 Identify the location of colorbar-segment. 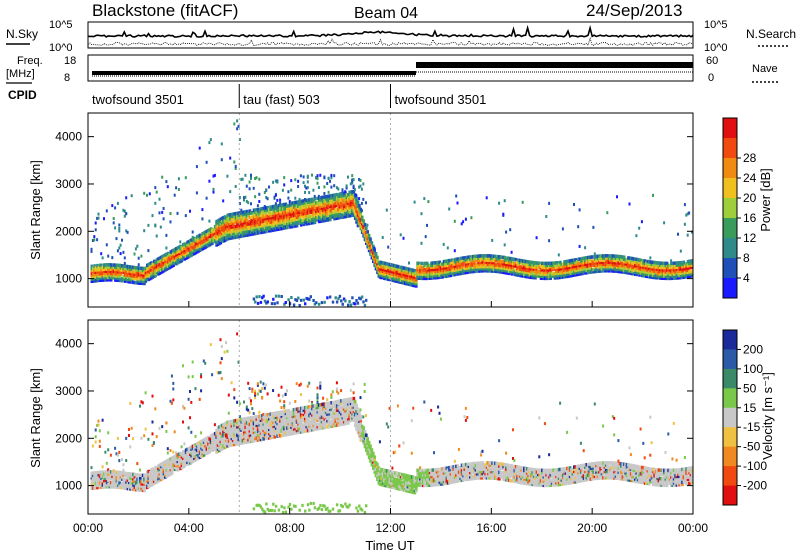
(730, 188).